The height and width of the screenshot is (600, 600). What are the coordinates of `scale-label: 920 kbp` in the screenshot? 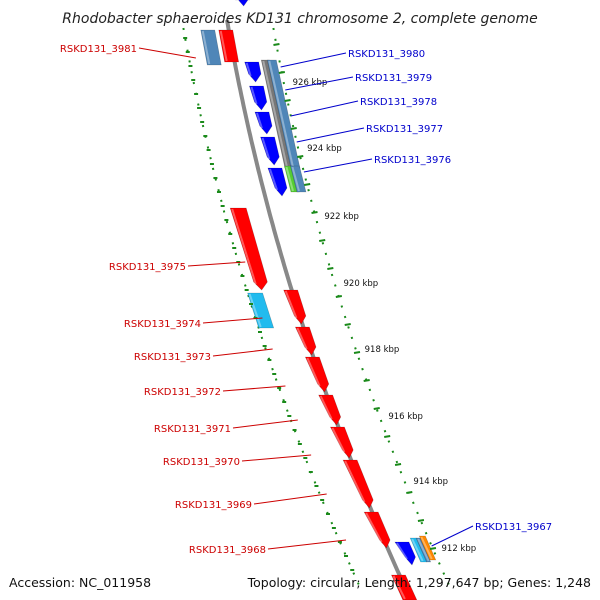 It's located at (361, 284).